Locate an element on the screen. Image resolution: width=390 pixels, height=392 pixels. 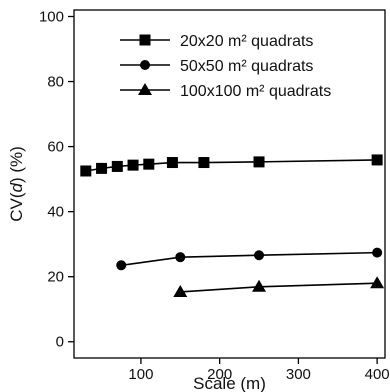
y-tick-label: 80 is located at coordinates (55, 82).